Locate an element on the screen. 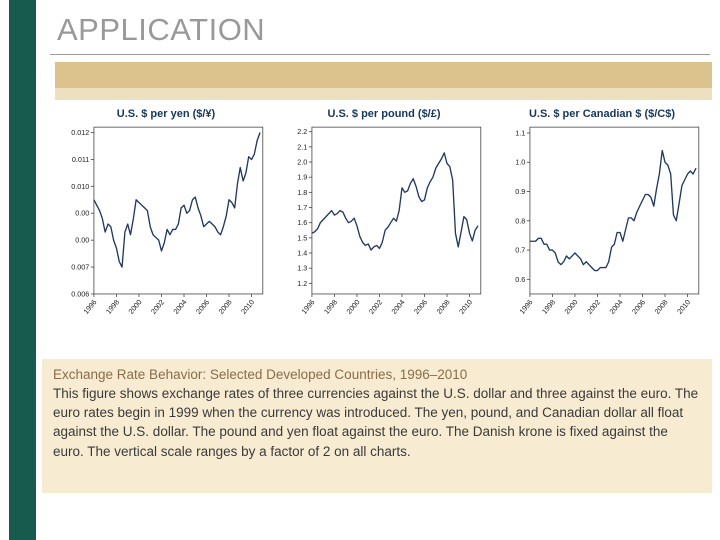 This screenshot has height=540, width=720. pound-chart-title: U.S. $ per pound ($/£) is located at coordinates (384, 114).